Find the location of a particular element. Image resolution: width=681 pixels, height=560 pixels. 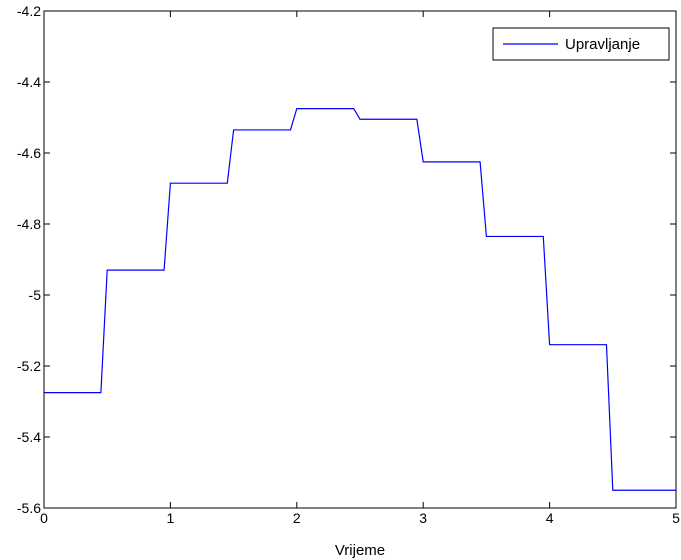

y-tick-label: -5.4 is located at coordinates (29, 437).